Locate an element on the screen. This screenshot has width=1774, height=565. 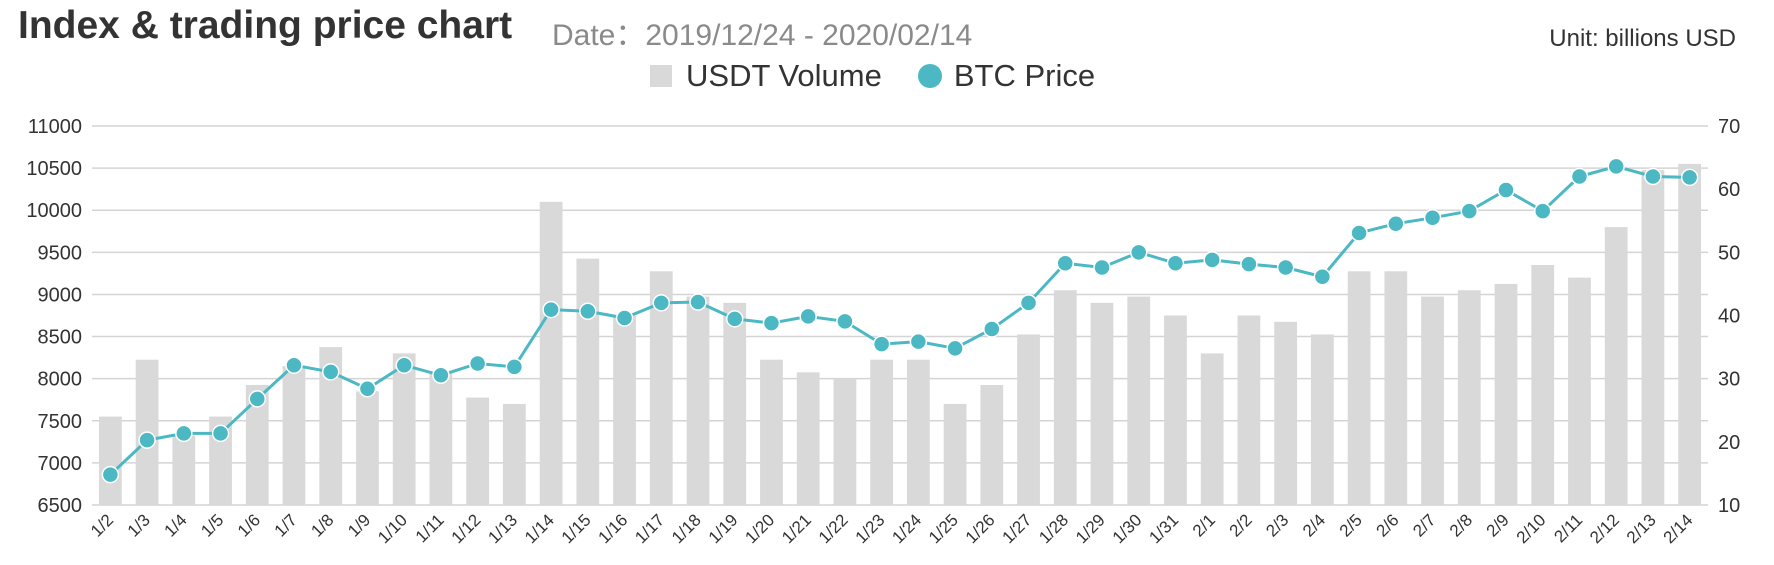
x-tick-label: 1/7 is located at coordinates (286, 525).